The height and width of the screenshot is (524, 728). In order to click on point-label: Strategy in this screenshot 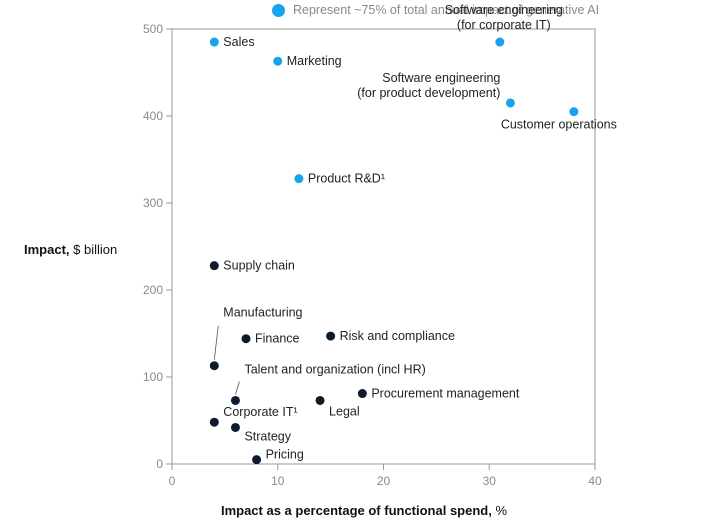, I will do `click(267, 436)`.